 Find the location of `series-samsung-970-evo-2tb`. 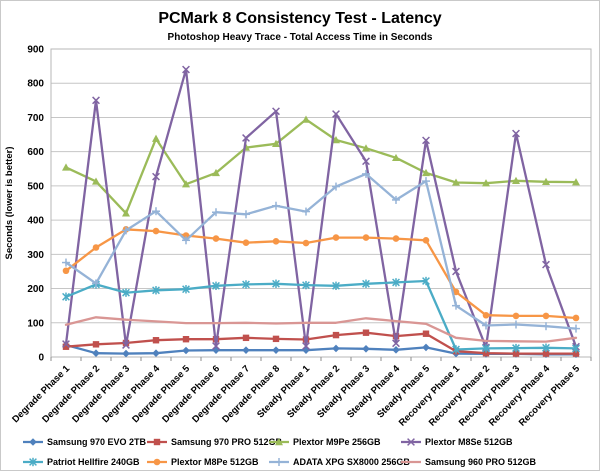

series-samsung-970-evo-2tb is located at coordinates (321, 350).